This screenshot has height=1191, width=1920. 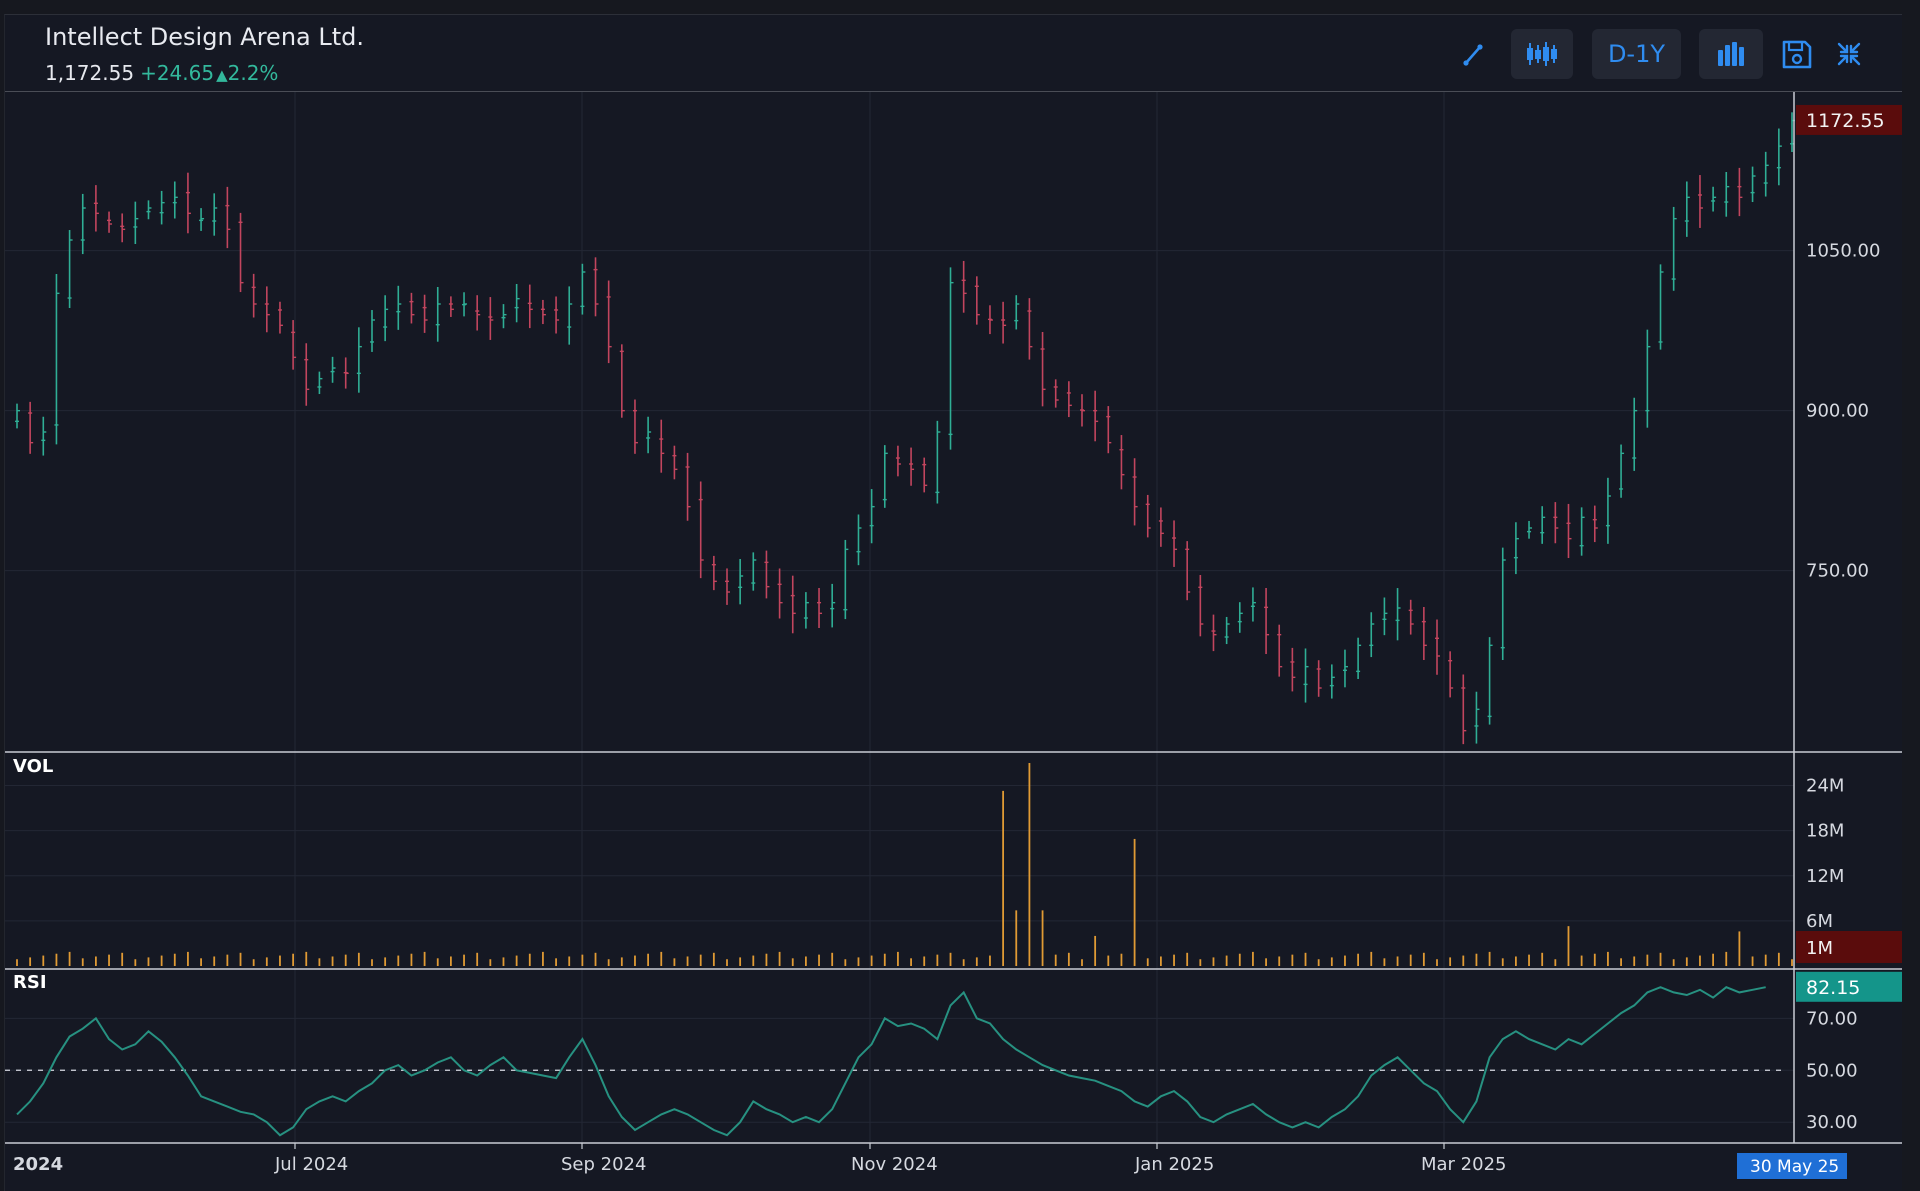 I want to click on time-tick-label: Sep 2024, so click(x=603, y=1164).